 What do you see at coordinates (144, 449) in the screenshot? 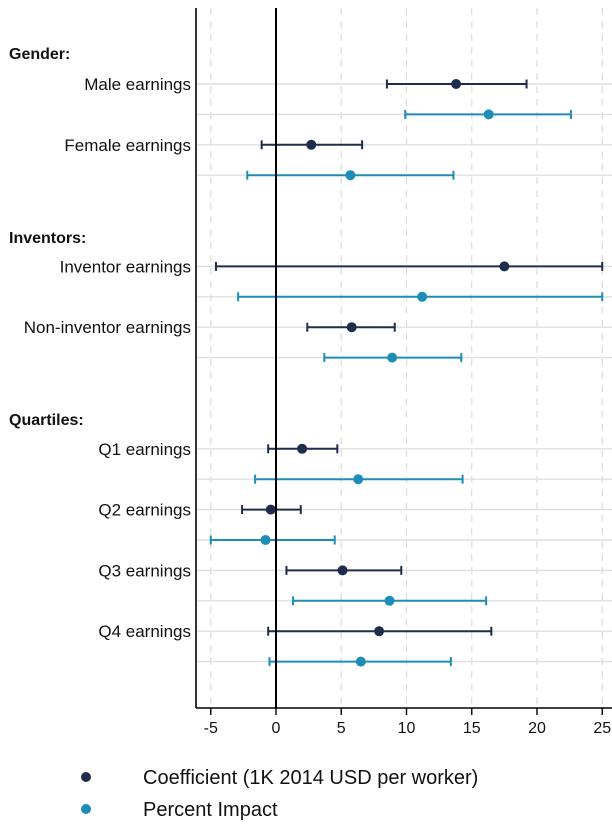
I see `row-label: Q1 earnings` at bounding box center [144, 449].